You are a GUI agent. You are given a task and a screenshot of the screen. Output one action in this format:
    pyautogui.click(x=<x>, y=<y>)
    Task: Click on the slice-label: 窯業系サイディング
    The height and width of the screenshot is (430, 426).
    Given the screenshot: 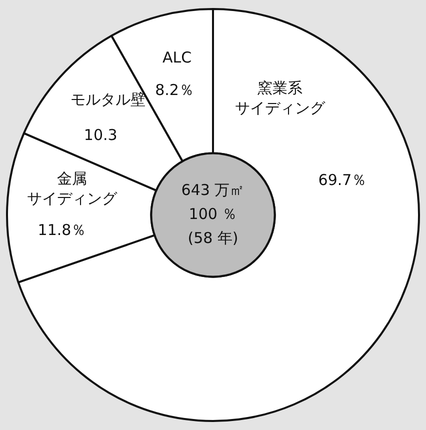 What is the action you would take?
    pyautogui.click(x=280, y=98)
    